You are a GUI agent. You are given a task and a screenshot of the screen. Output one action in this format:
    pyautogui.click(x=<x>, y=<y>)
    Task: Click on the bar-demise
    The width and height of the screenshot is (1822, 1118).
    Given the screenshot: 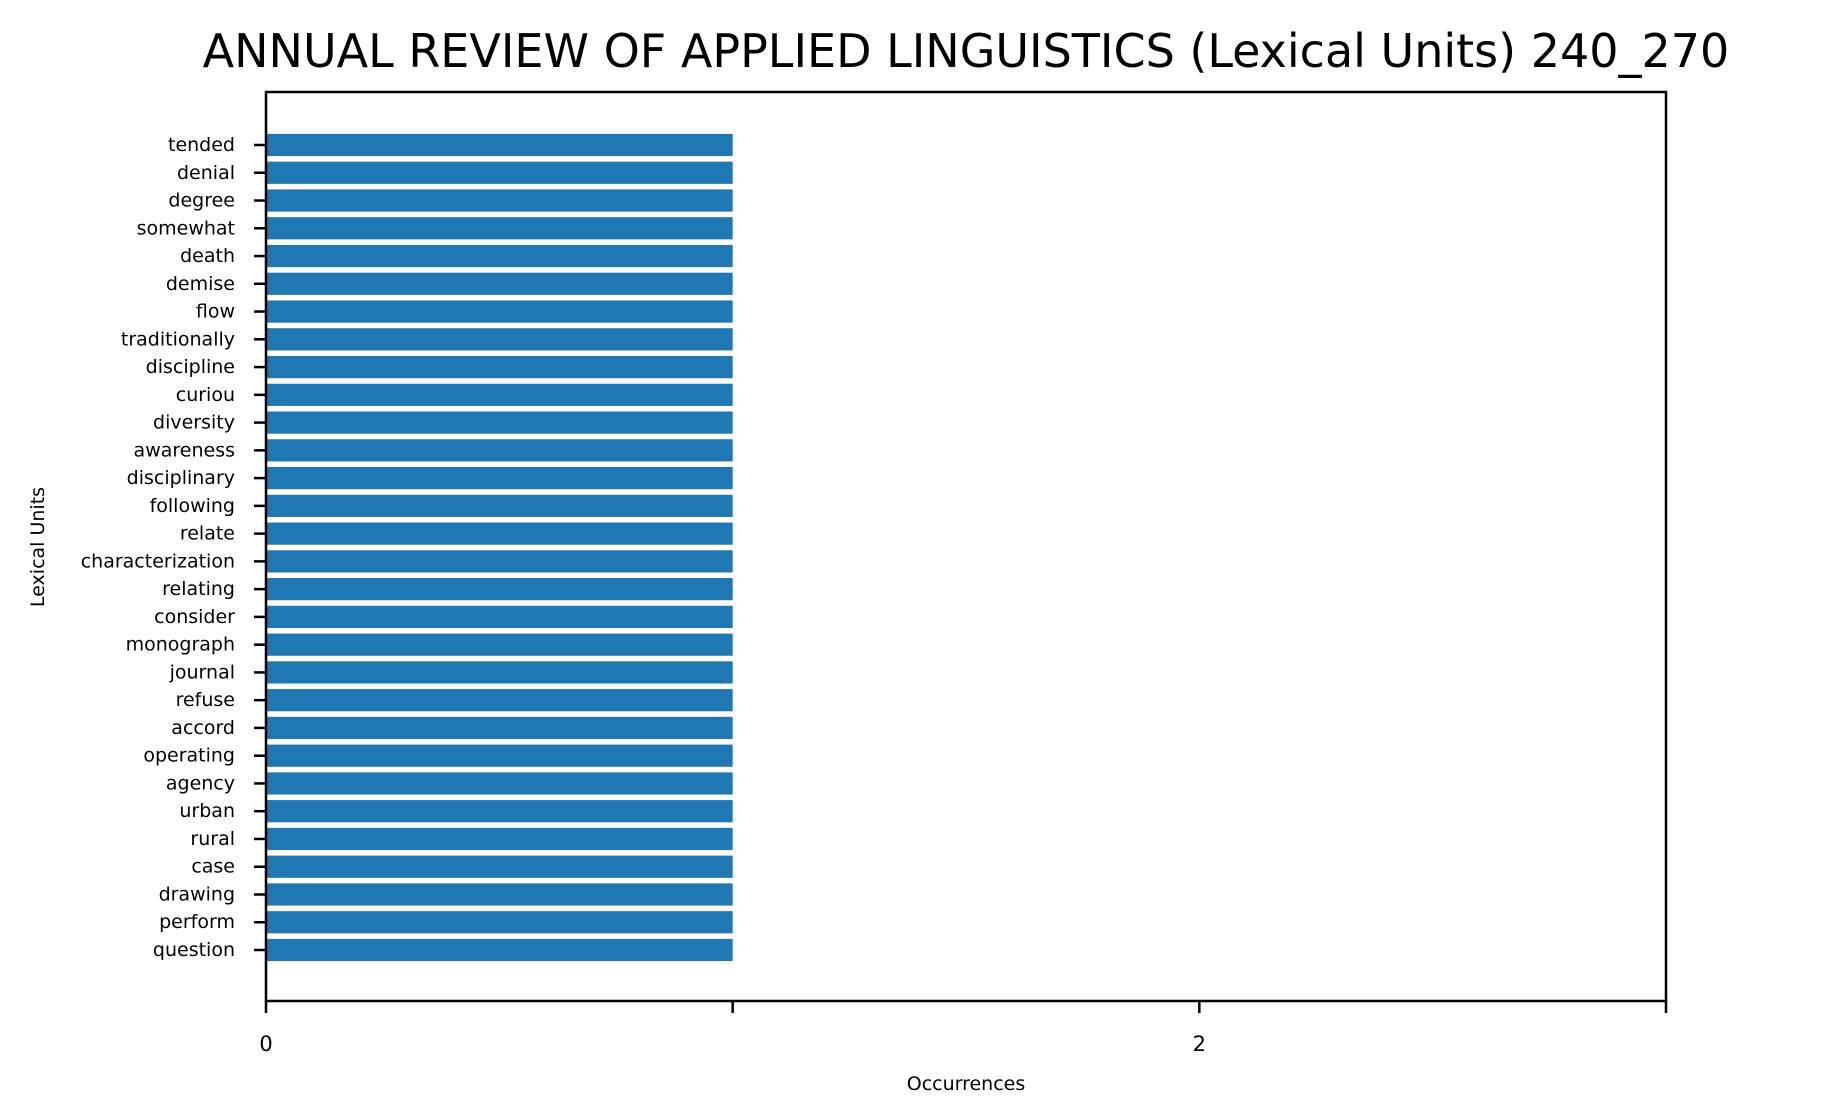 What is the action you would take?
    pyautogui.click(x=499, y=283)
    